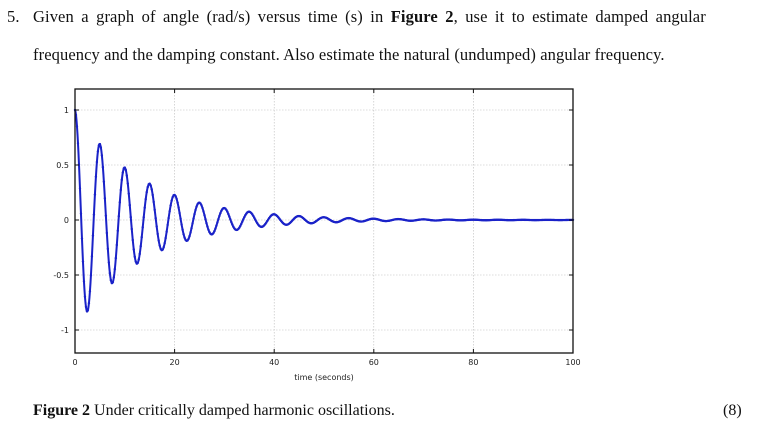 This screenshot has width=760, height=425. I want to click on y-tick-label: 1, so click(66, 110).